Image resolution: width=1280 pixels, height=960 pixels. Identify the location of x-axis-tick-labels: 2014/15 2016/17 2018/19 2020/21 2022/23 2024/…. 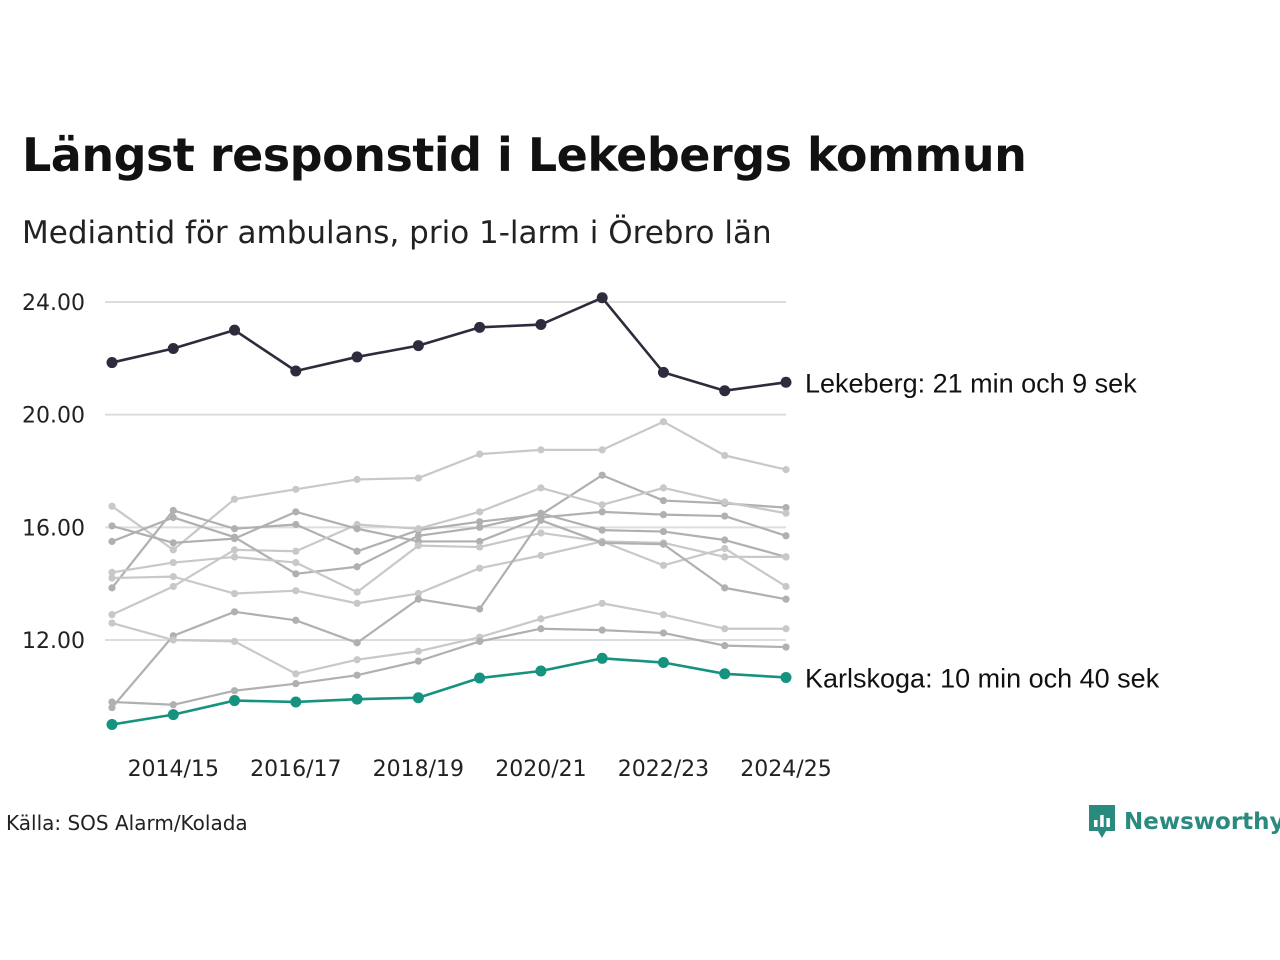
(480, 769).